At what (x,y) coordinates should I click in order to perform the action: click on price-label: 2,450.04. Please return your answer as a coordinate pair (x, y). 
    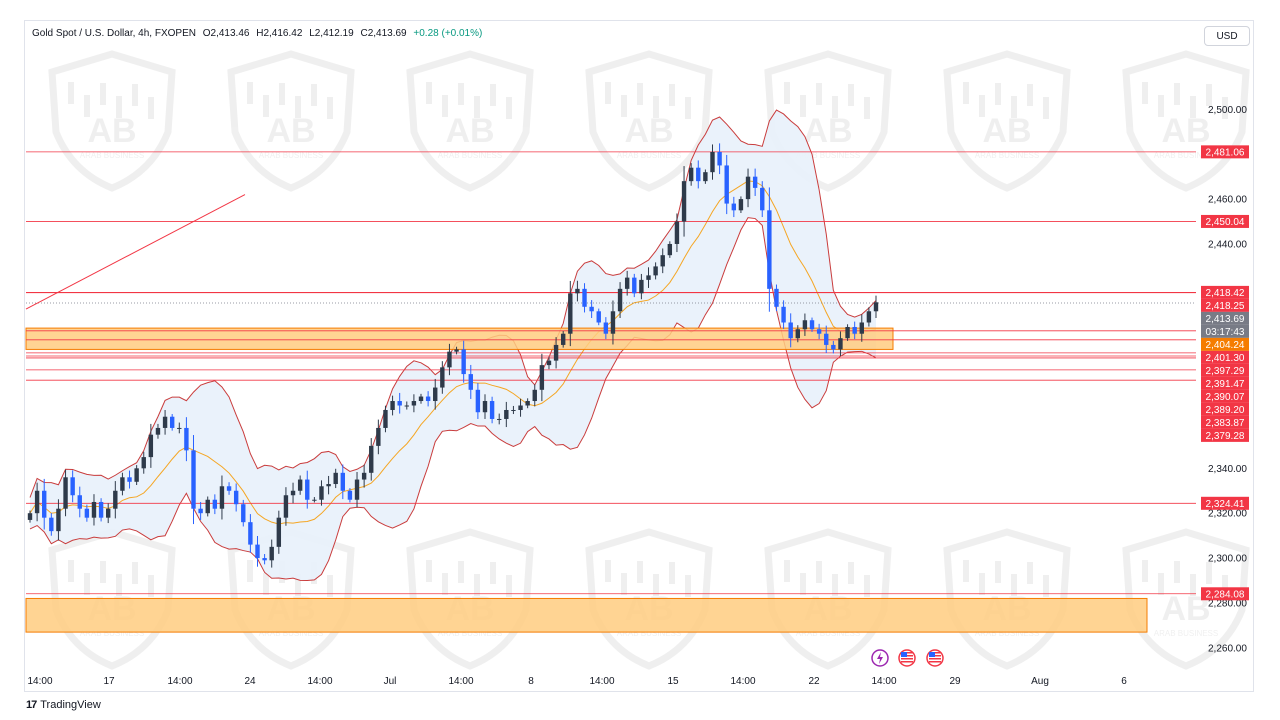
    Looking at the image, I should click on (1225, 222).